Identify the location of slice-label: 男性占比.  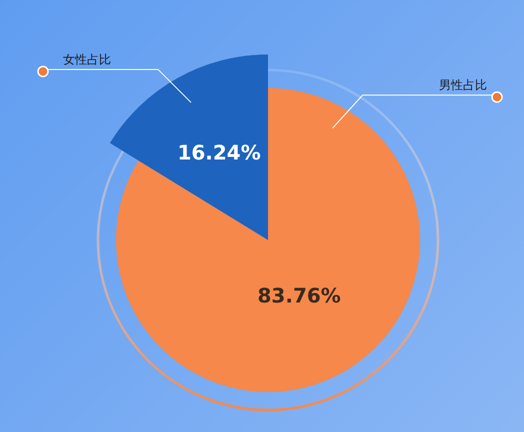
(463, 85).